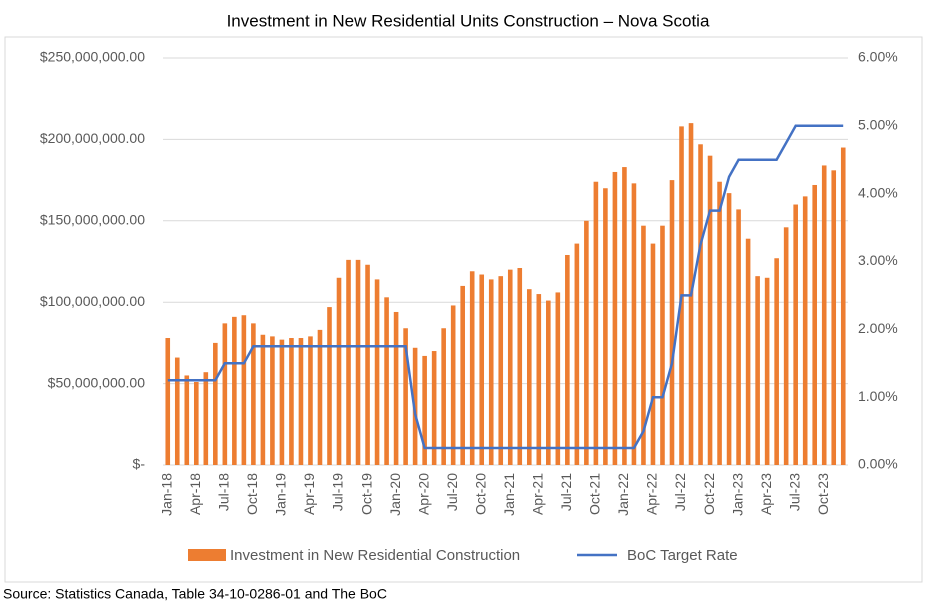  I want to click on x-tick-label: Oct-22, so click(709, 494).